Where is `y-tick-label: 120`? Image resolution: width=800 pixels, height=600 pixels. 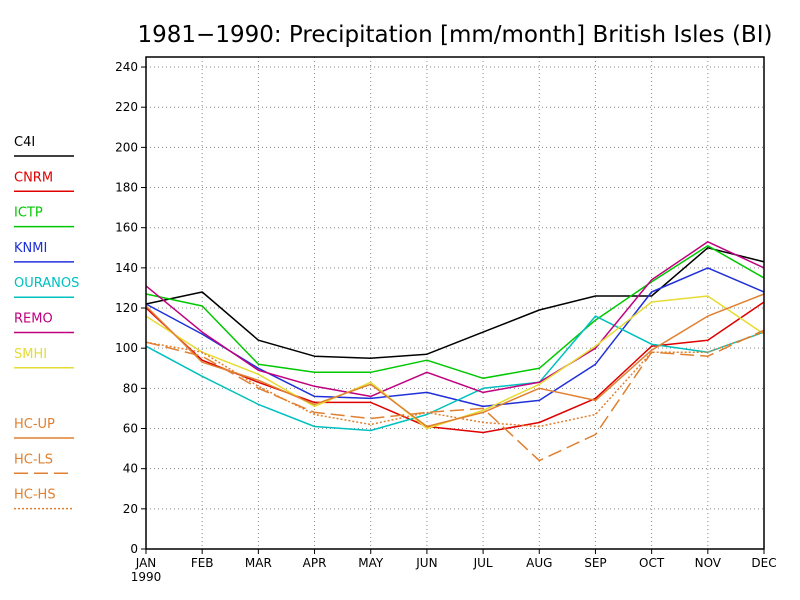
y-tick-label: 120 is located at coordinates (126, 308).